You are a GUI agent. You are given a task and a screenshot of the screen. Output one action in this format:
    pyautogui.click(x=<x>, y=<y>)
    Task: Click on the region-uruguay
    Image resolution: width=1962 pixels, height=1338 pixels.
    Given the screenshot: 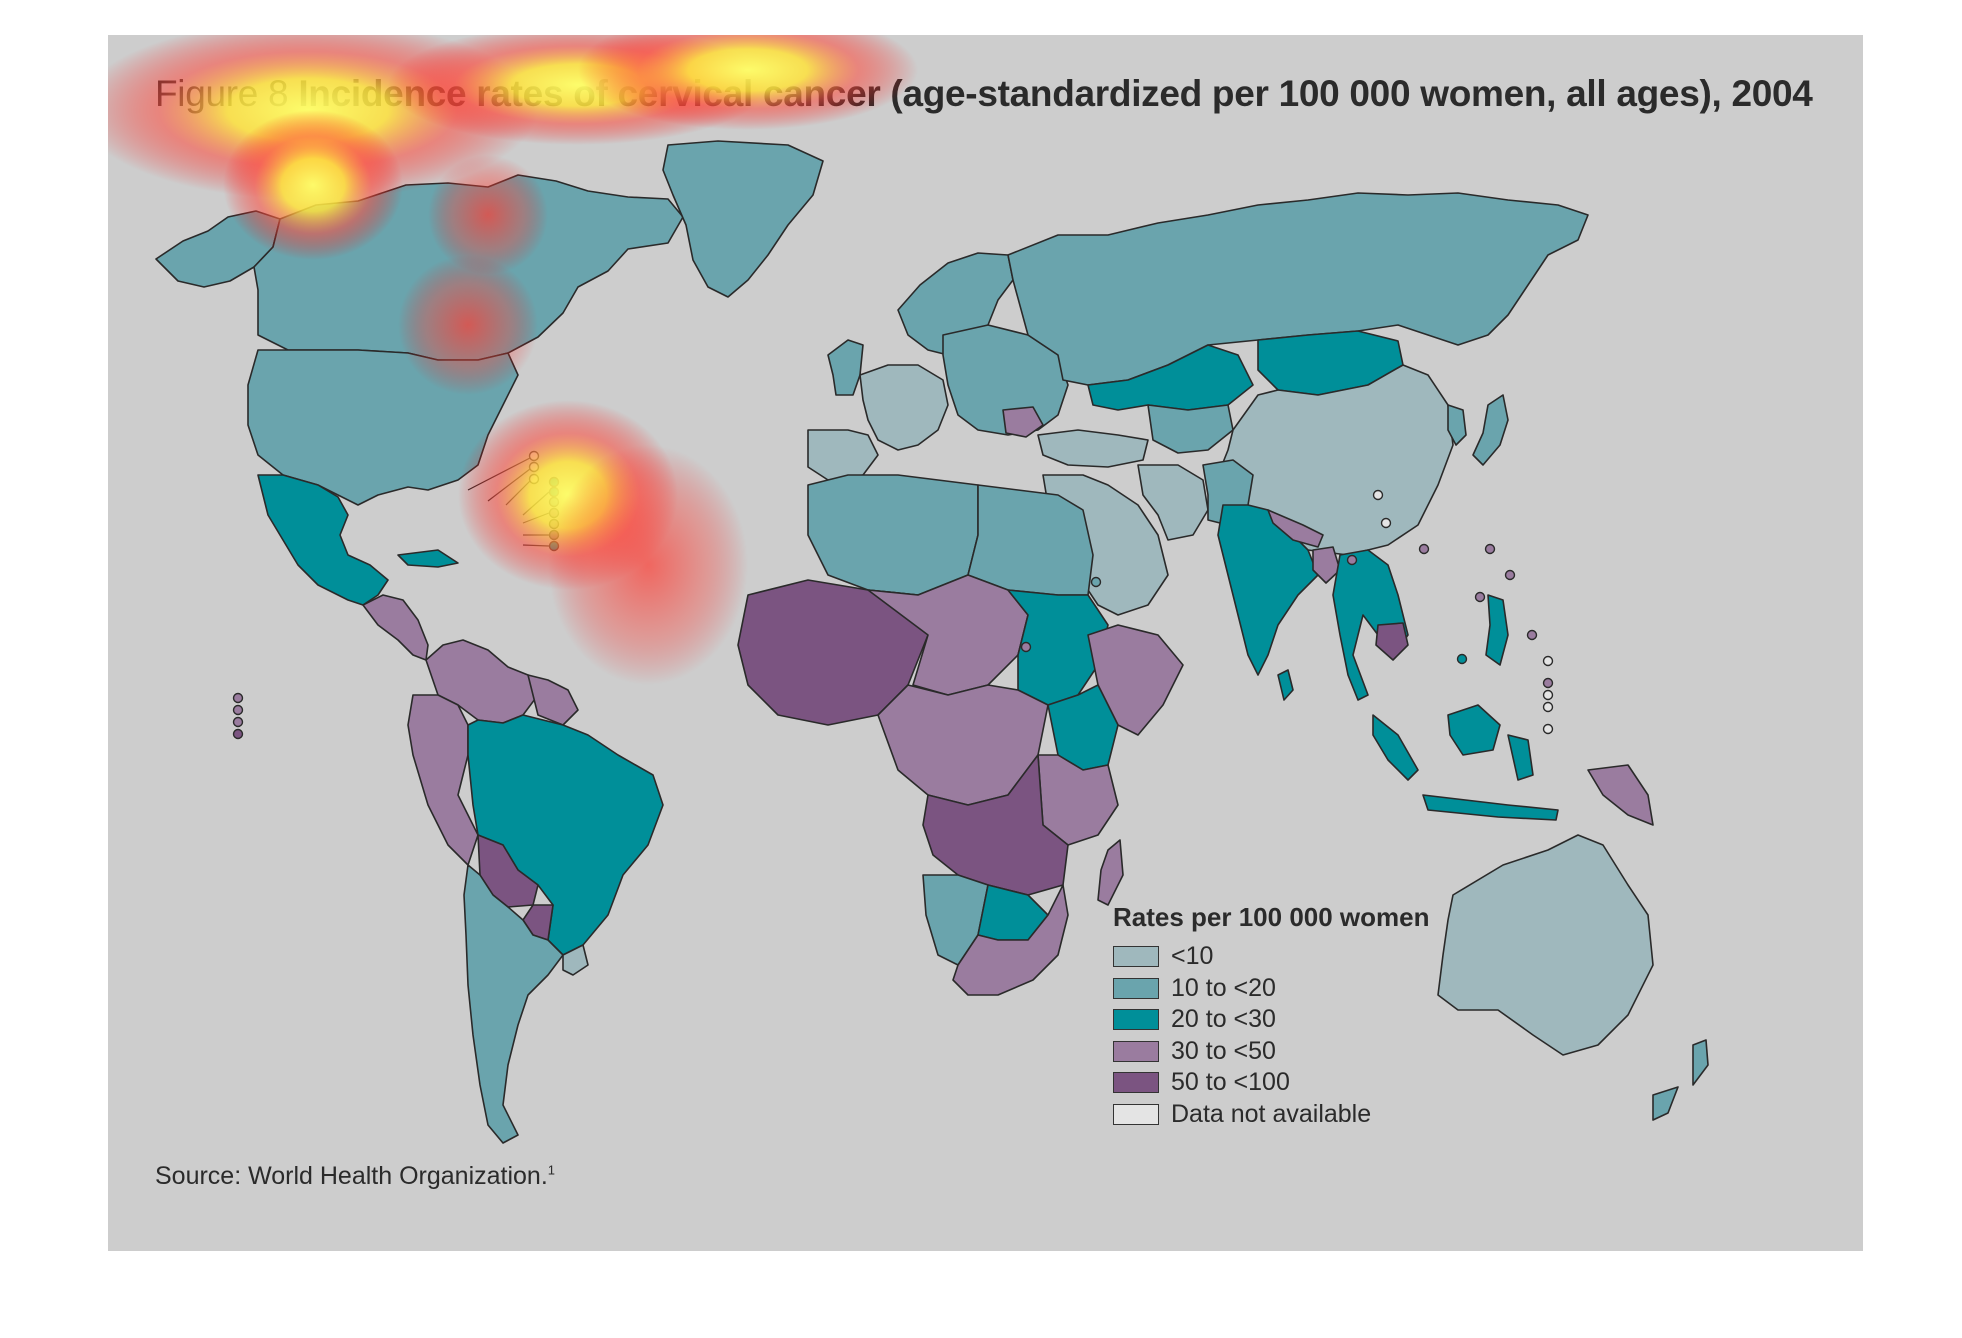 What is the action you would take?
    pyautogui.click(x=575, y=960)
    